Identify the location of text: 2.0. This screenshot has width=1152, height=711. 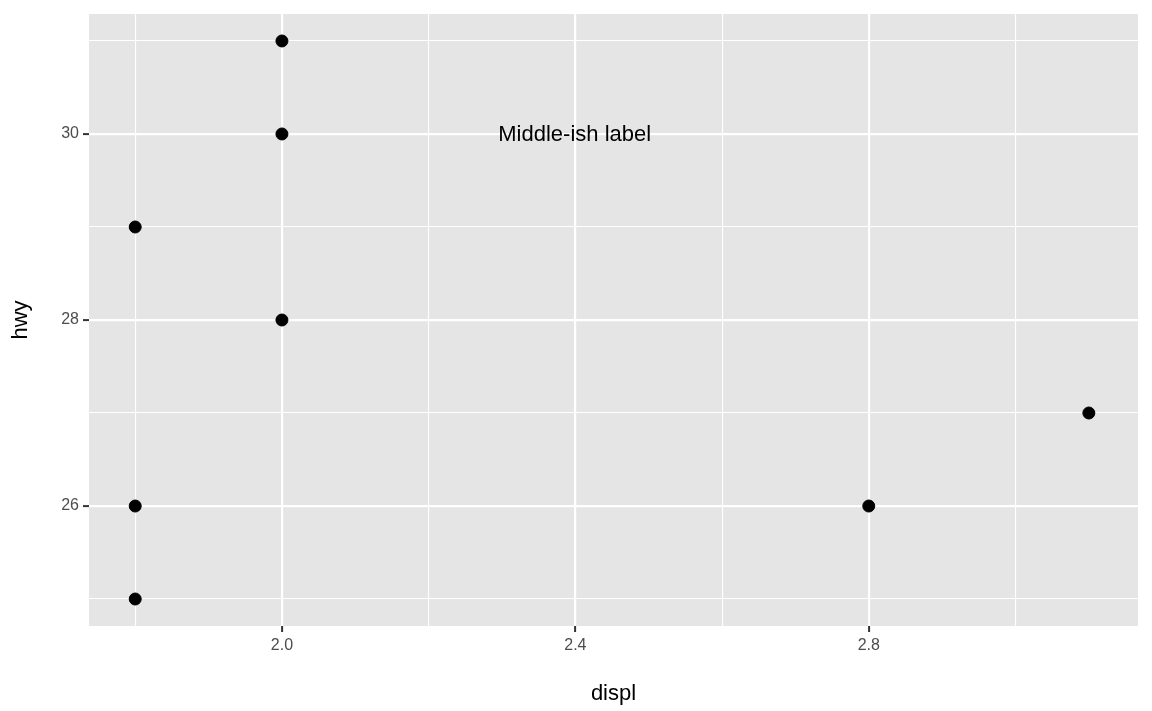
(282, 645).